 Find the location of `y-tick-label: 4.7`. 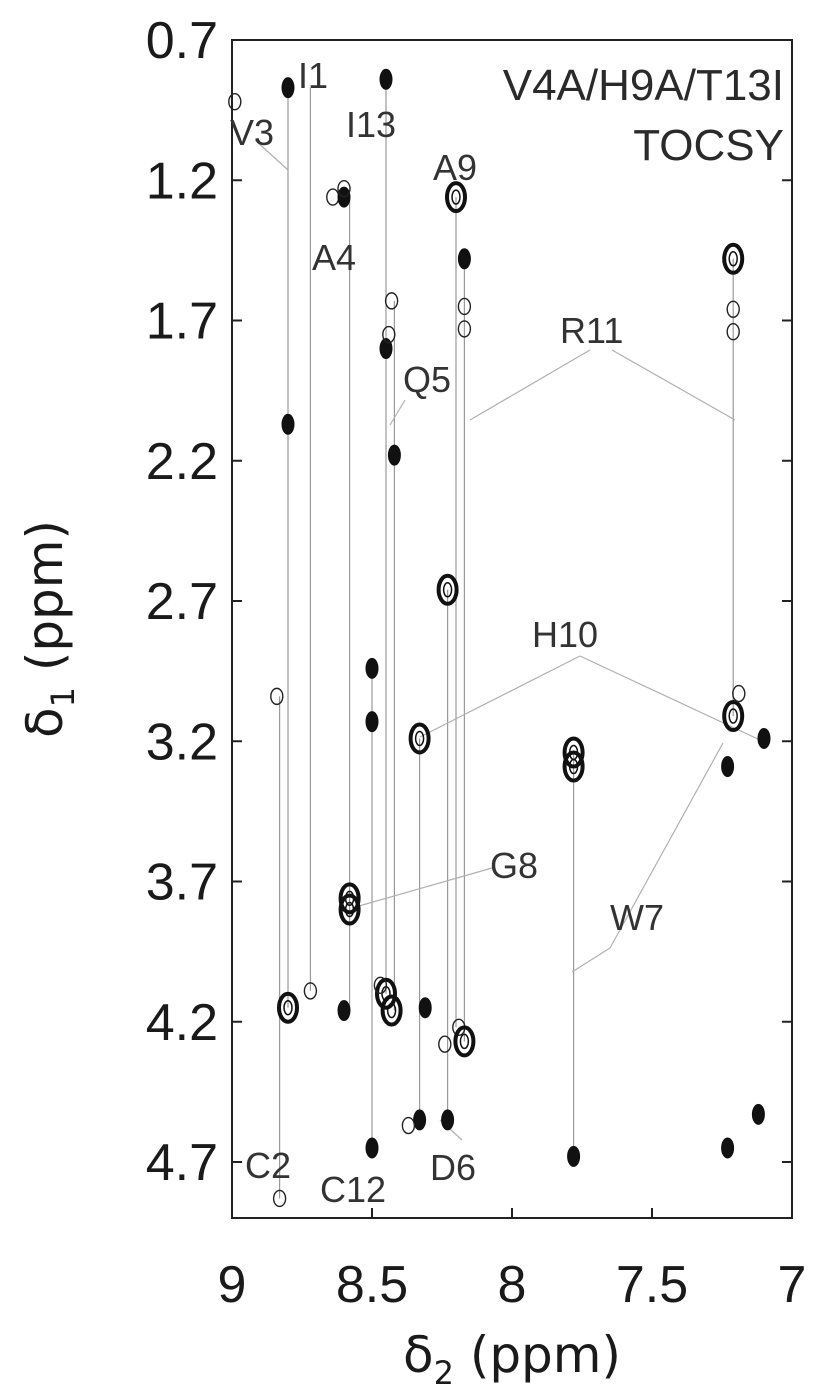

y-tick-label: 4.7 is located at coordinates (182, 1163).